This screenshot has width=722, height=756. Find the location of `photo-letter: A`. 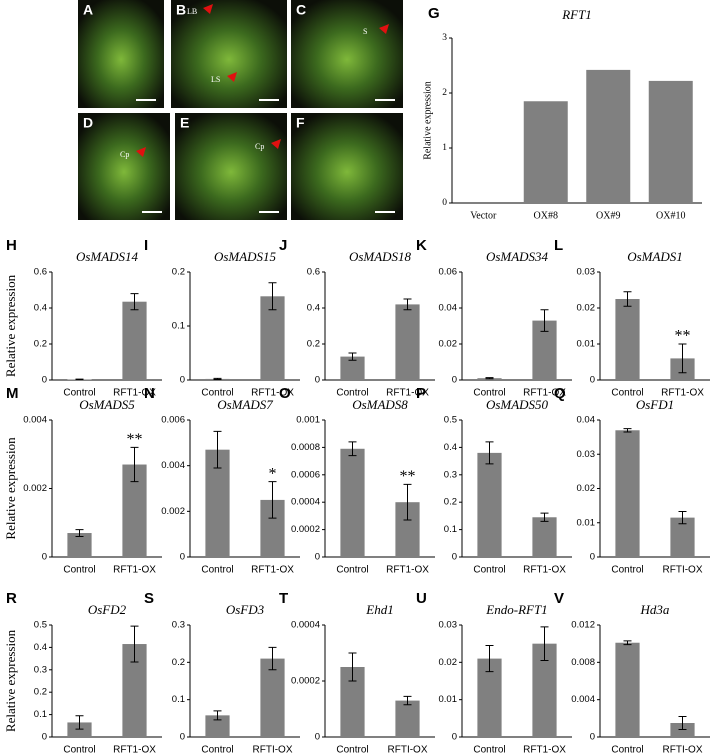

photo-letter: A is located at coordinates (88, 10).